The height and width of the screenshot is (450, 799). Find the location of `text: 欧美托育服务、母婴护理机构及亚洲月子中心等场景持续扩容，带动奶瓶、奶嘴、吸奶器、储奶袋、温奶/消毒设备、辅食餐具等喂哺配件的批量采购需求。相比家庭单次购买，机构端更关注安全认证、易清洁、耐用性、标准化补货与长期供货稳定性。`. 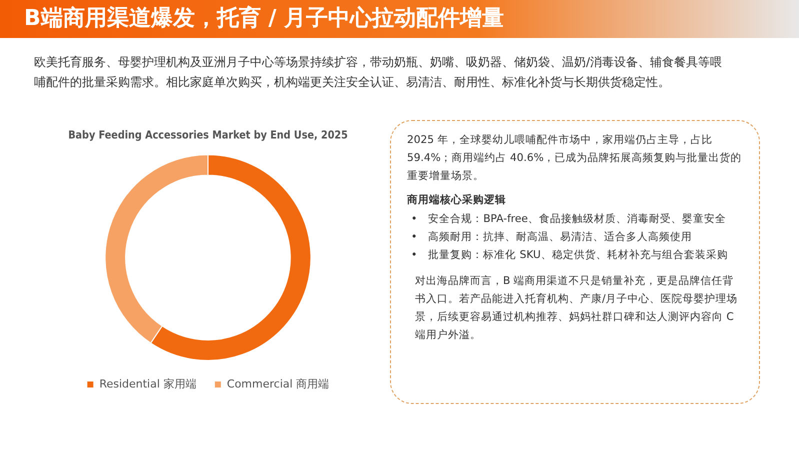

text: 欧美托育服务、母婴护理机构及亚洲月子中心等场景持续扩容，带动奶瓶、奶嘴、吸奶器、储奶袋、温奶/消毒设备、辅食餐具等喂哺配件的批量采购需求。相比家庭单次购买，机构端更关注安全认证、易清洁、耐用性、标准化补货与长期供货稳定性。 is located at coordinates (379, 72).